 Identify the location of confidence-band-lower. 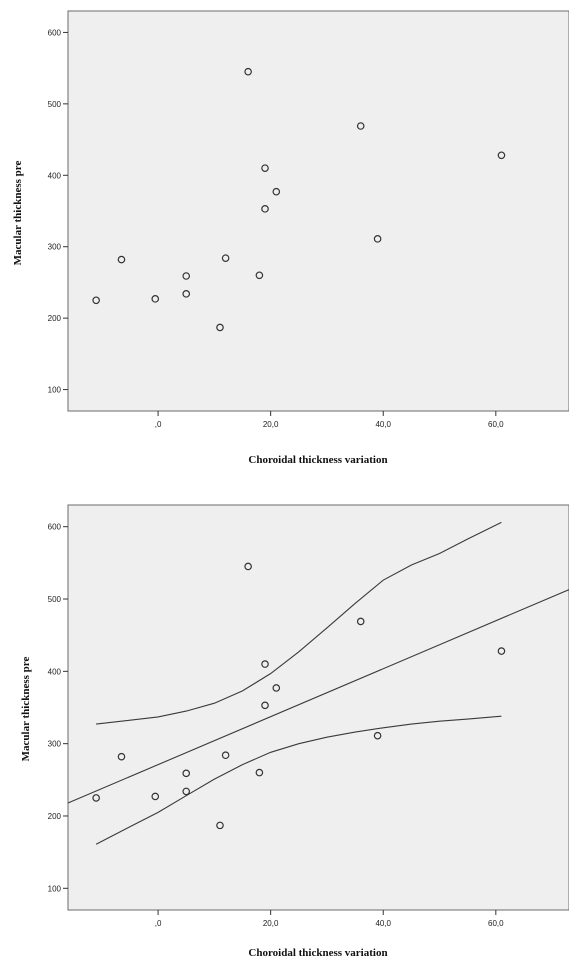
(298, 780).